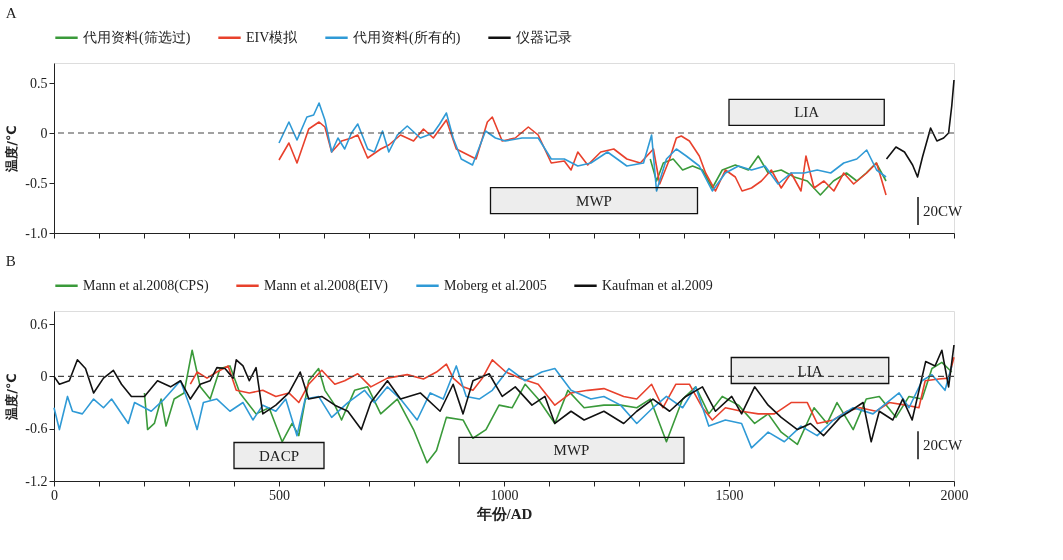 Image resolution: width=1063 pixels, height=560 pixels. What do you see at coordinates (326, 285) in the screenshot?
I see `legend-label: Mann et al.2008(EIV)` at bounding box center [326, 285].